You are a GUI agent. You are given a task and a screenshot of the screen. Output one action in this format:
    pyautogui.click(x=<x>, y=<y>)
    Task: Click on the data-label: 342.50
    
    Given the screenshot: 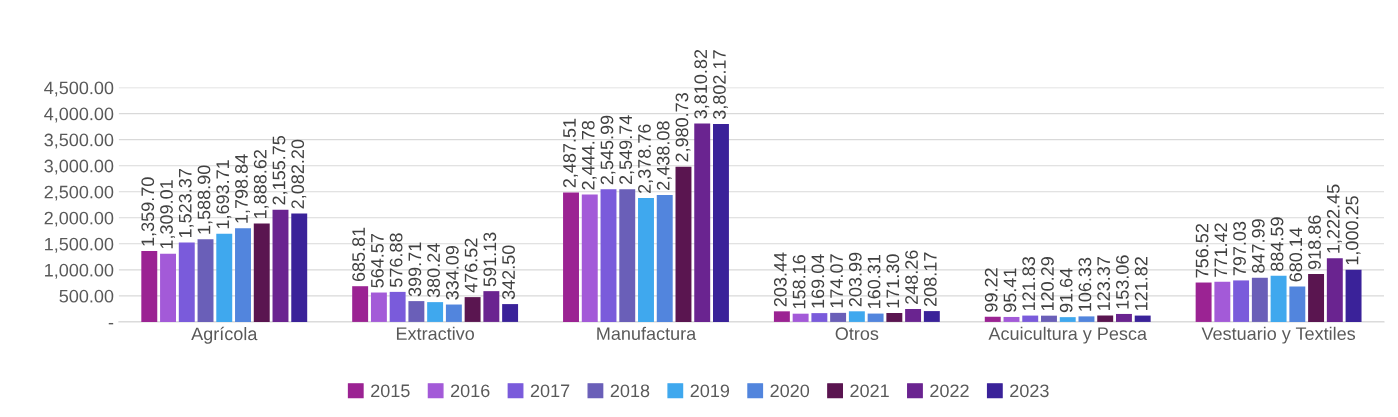 What is the action you would take?
    pyautogui.click(x=508, y=272)
    